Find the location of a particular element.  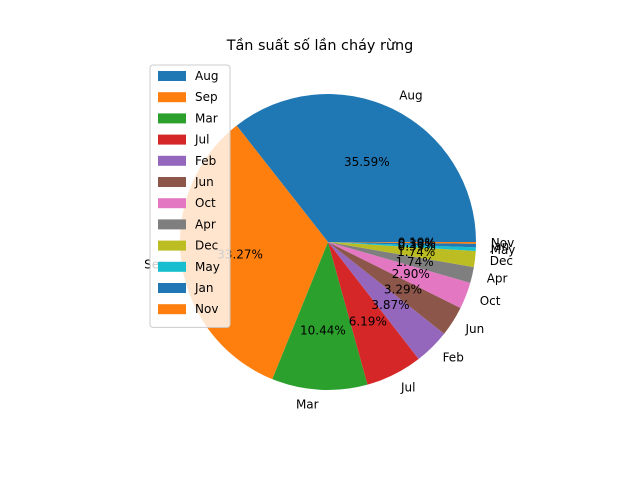

slice-label-jun: Jun is located at coordinates (474, 329).